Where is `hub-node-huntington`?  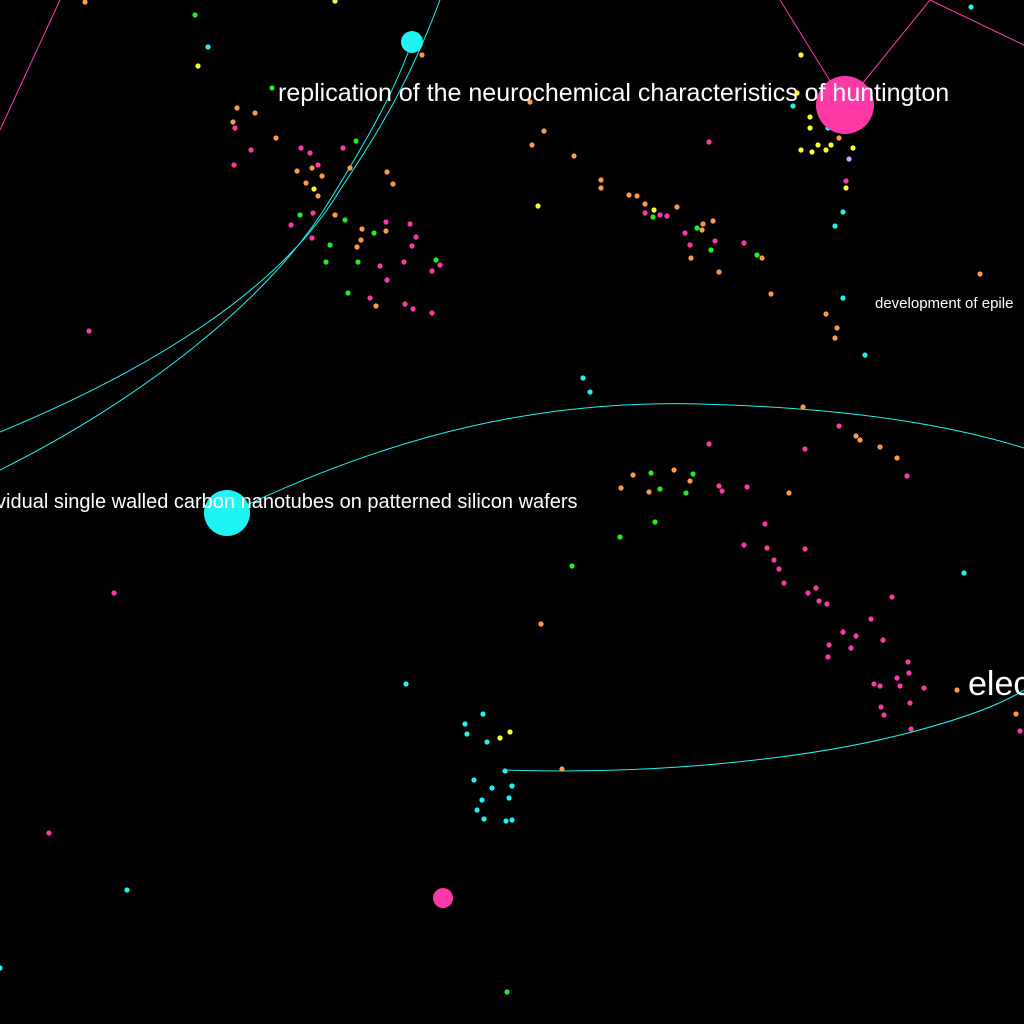 hub-node-huntington is located at coordinates (845, 105).